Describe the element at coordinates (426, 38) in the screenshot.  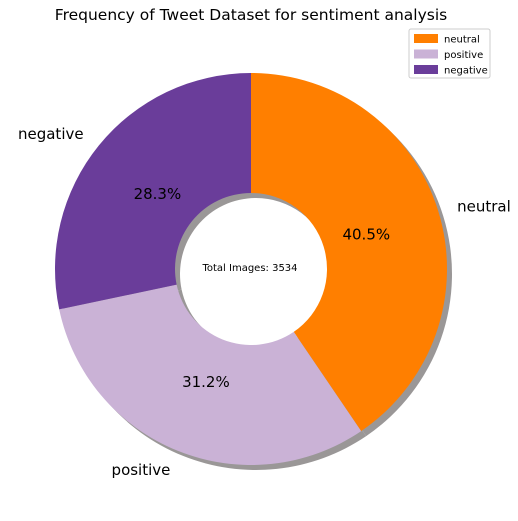
I see `legend-swatch-neutral` at that location.